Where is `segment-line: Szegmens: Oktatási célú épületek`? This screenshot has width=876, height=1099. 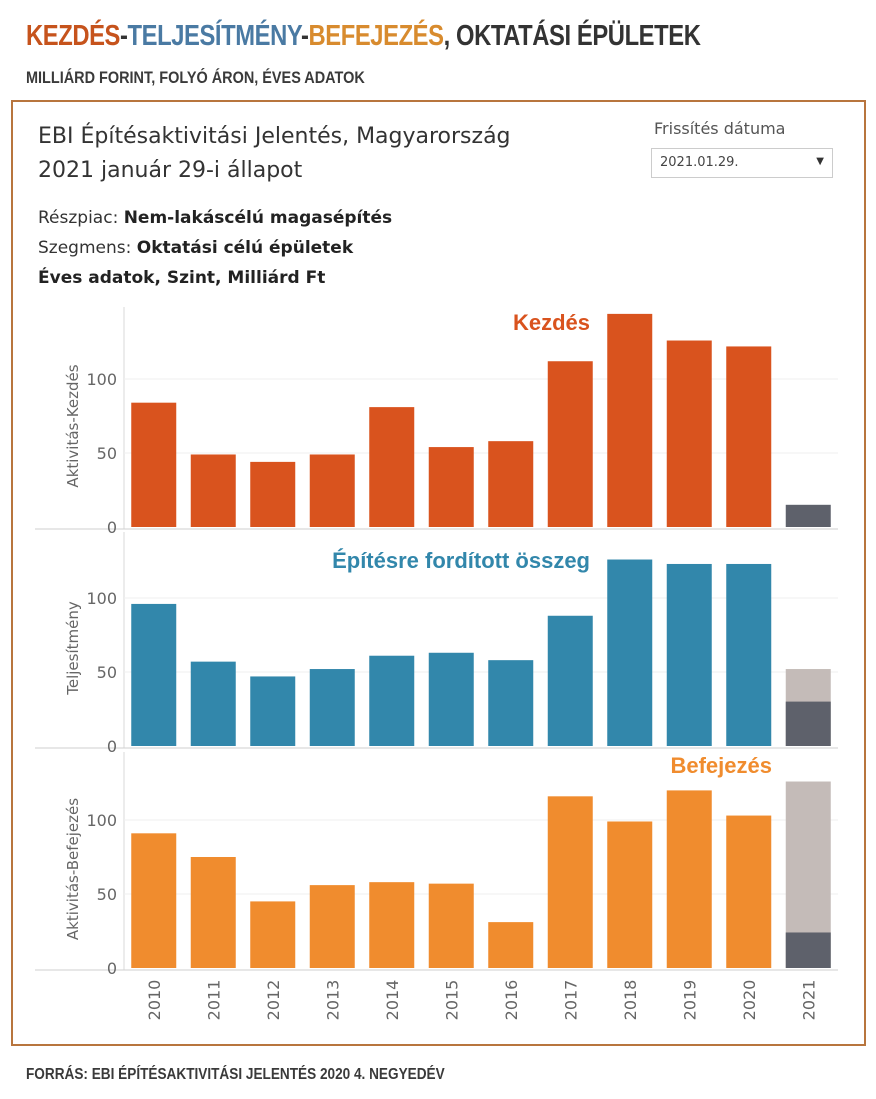 segment-line: Szegmens: Oktatási célú épületek is located at coordinates (195, 248).